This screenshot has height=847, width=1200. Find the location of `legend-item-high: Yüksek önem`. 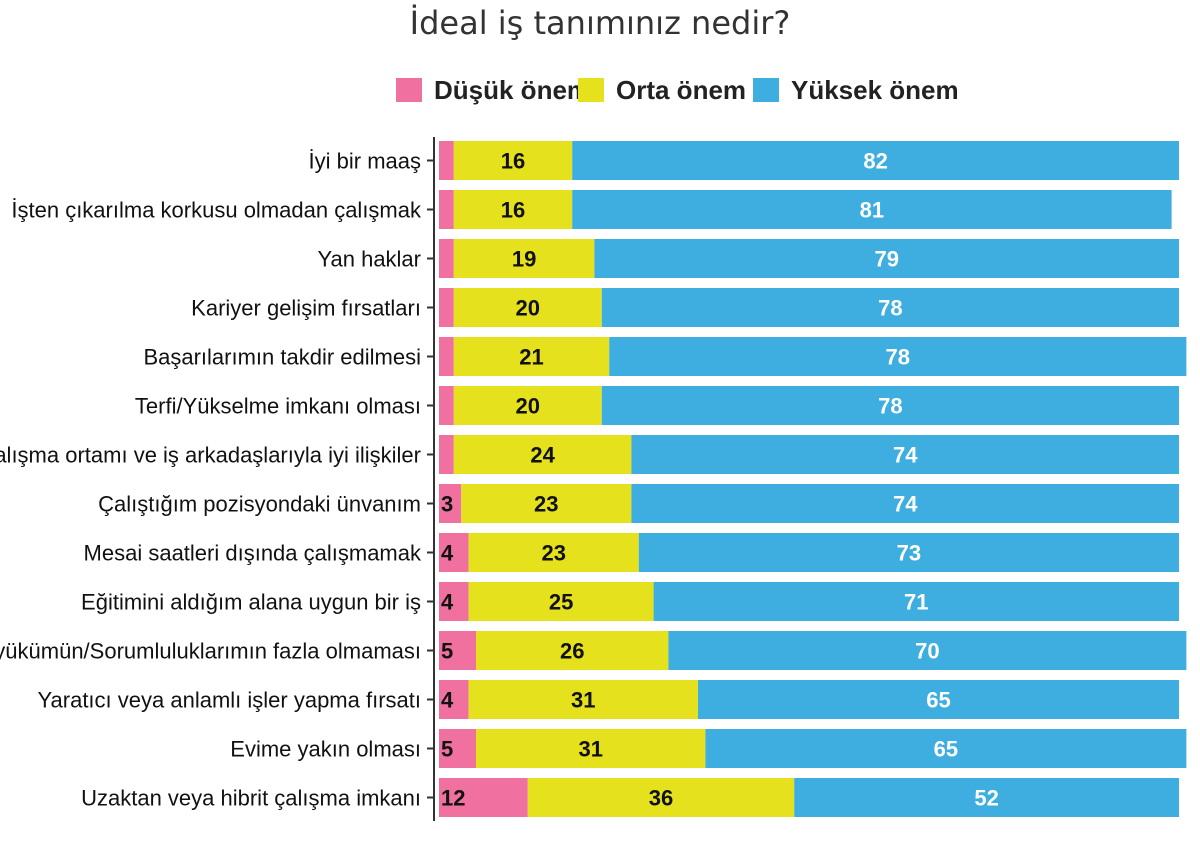

legend-item-high: Yüksek önem is located at coordinates (856, 90).